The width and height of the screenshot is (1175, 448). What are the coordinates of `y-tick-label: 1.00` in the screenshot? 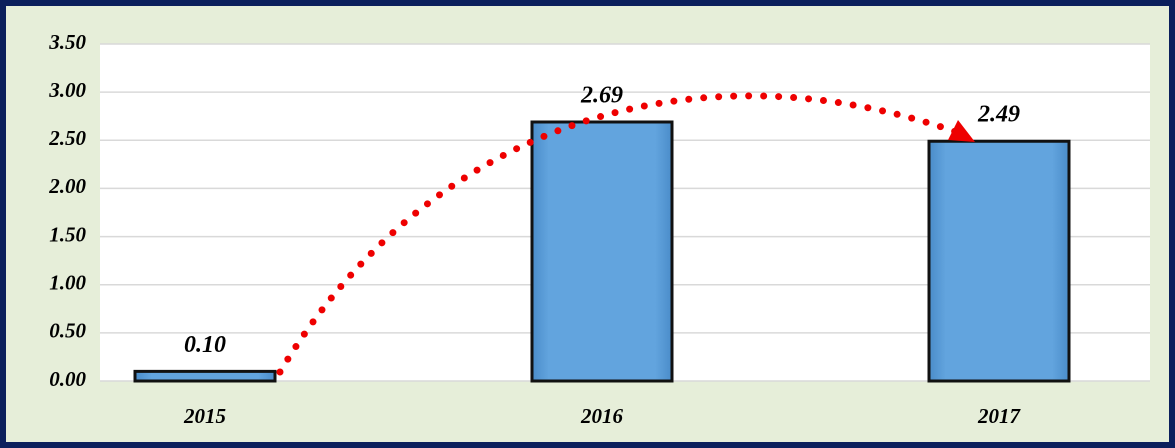 It's located at (67, 283).